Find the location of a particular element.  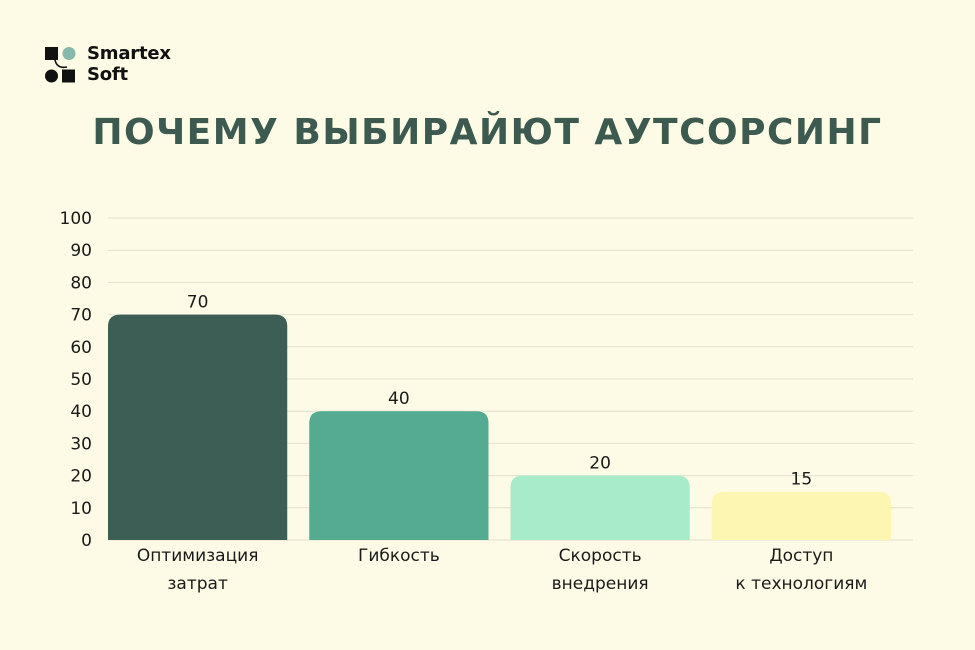

bar-value-label: 40 is located at coordinates (399, 399).